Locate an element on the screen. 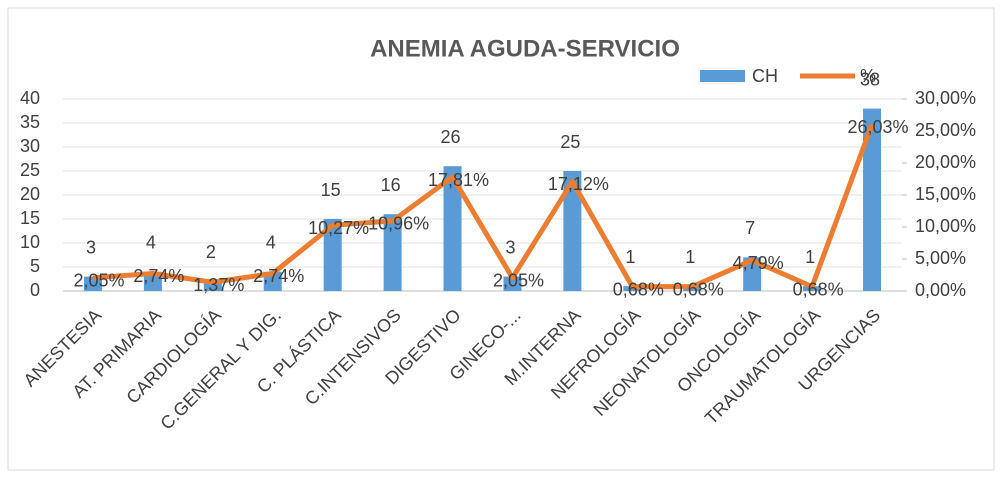  y-tick-label: 10 is located at coordinates (30, 242).